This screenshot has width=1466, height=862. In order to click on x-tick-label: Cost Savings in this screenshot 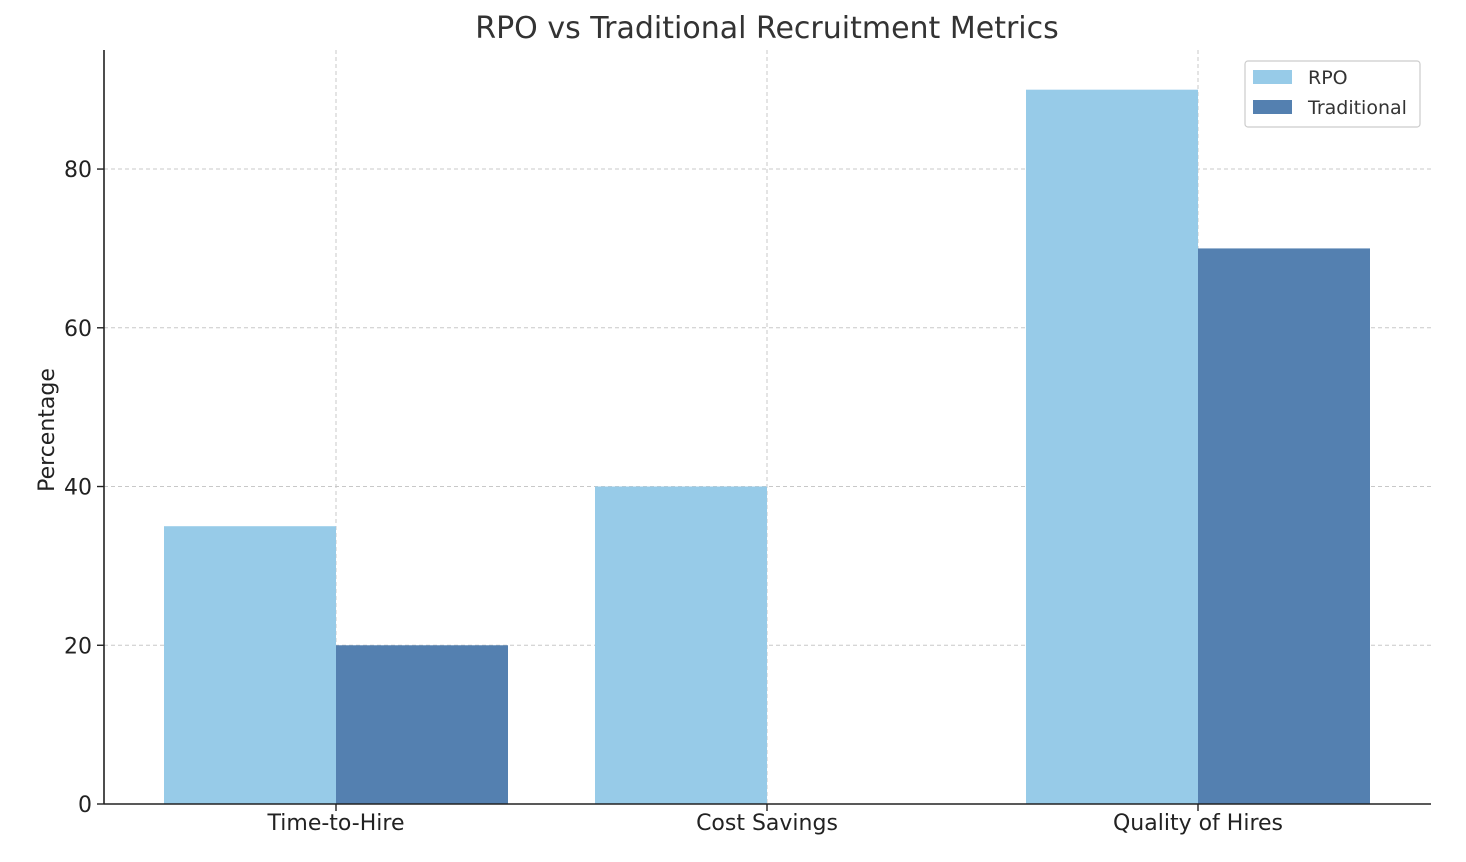, I will do `click(767, 823)`.